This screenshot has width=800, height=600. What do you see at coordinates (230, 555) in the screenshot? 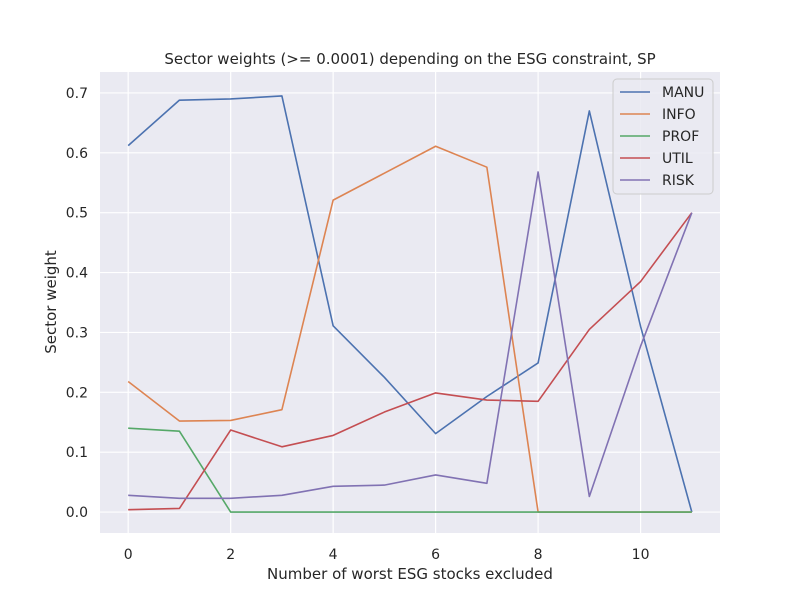
I see `x-tick-label: 2` at bounding box center [230, 555].